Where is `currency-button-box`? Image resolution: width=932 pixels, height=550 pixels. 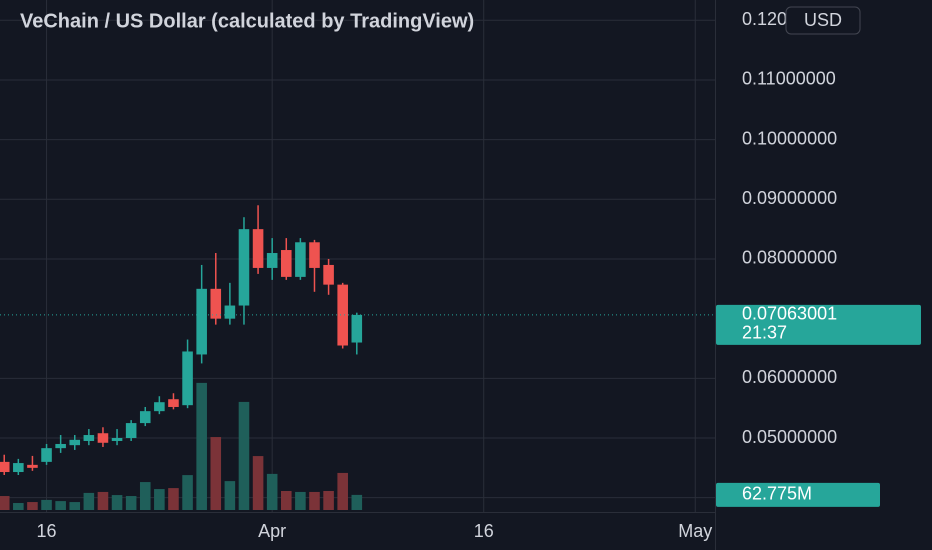
currency-button-box is located at coordinates (823, 20).